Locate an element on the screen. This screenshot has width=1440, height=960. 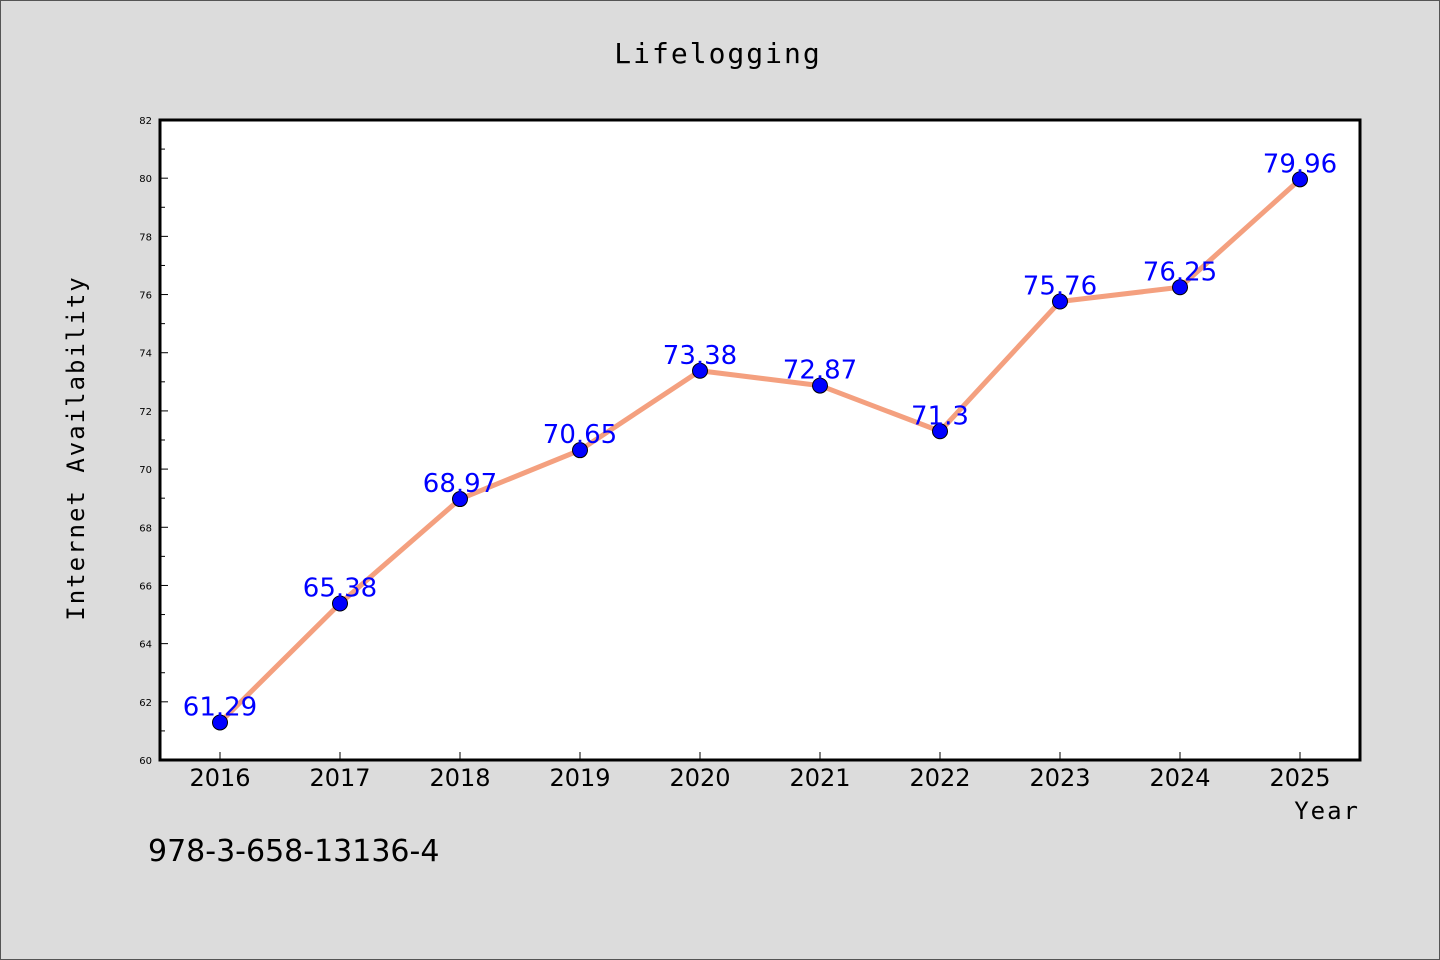
data-label: 73.38 is located at coordinates (700, 356).